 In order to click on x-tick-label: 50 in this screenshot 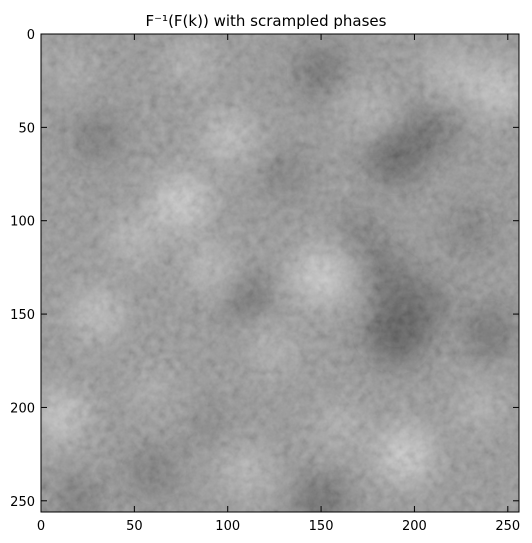, I will do `click(134, 526)`.